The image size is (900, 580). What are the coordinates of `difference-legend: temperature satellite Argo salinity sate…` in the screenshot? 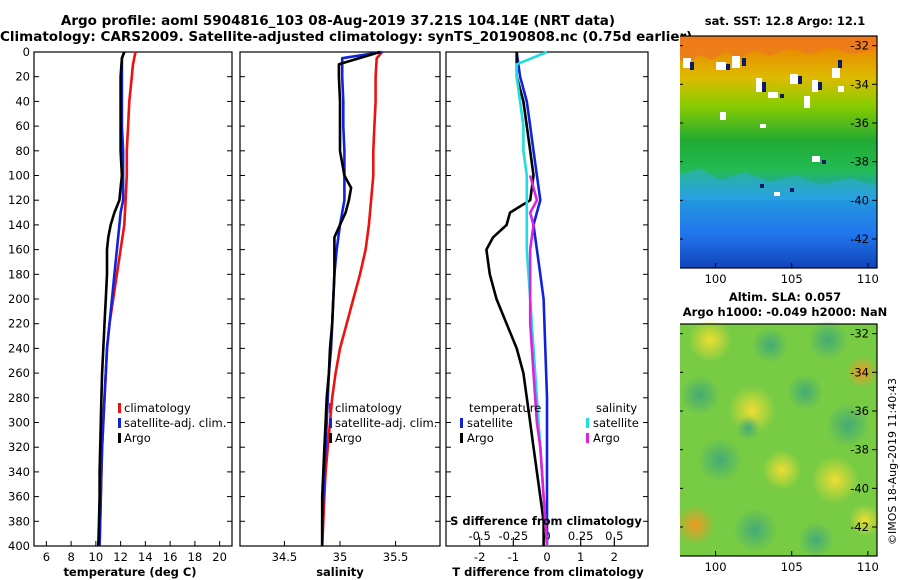 It's located at (549, 423).